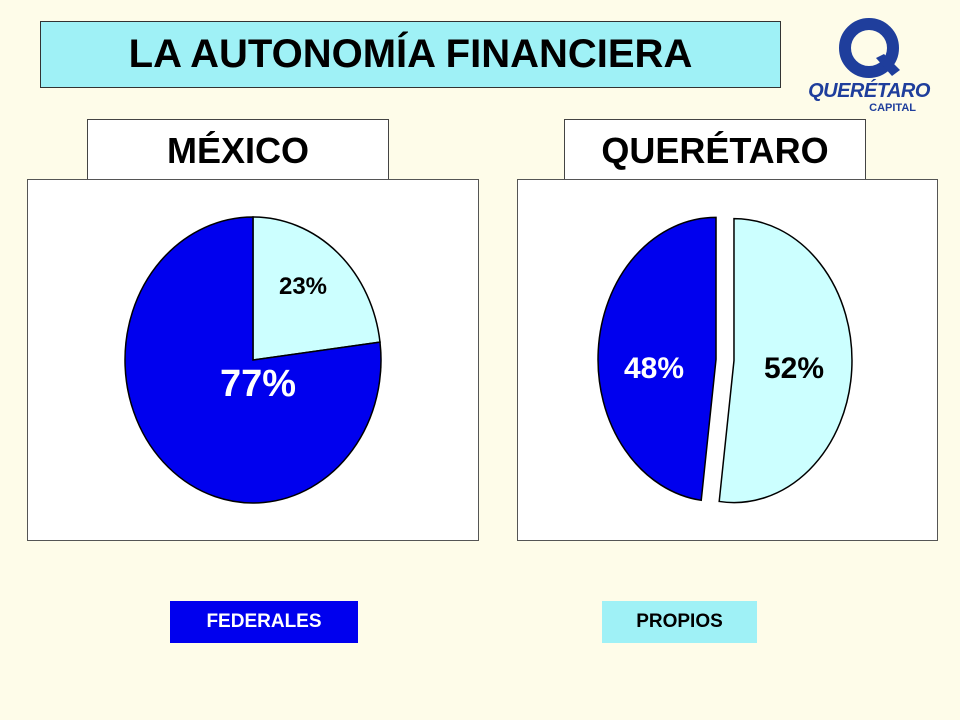 Image resolution: width=960 pixels, height=720 pixels. I want to click on logo-line1: QUERÉTARO, so click(869, 91).